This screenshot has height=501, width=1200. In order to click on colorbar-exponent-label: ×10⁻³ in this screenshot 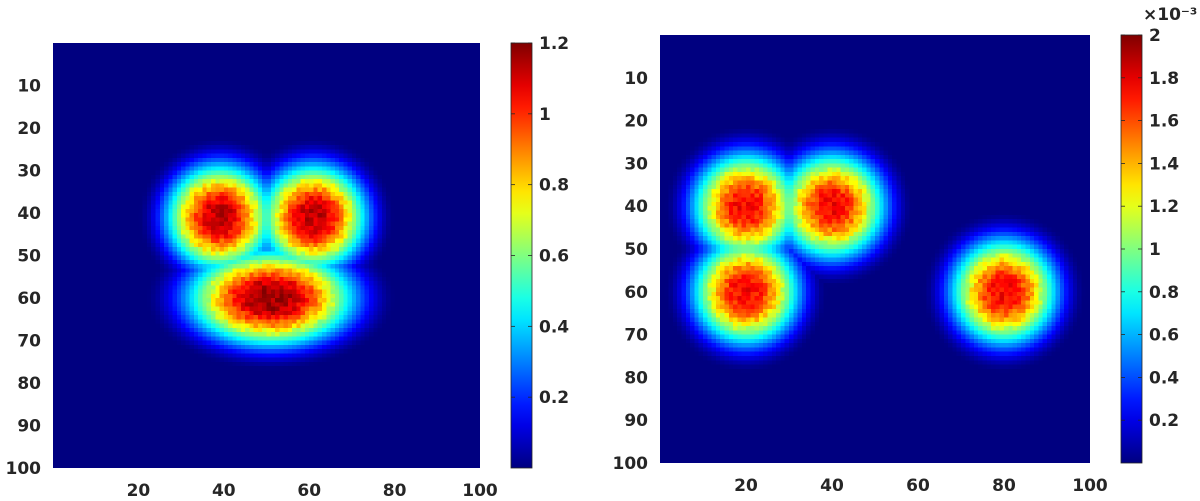, I will do `click(1170, 15)`.